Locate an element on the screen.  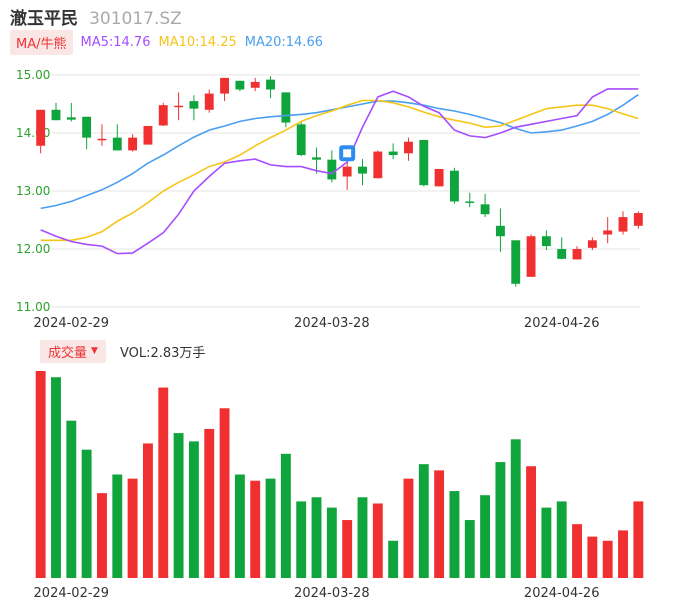
volume-legend: 成交量 ▼ VOL:2.83万手 is located at coordinates (122, 351).